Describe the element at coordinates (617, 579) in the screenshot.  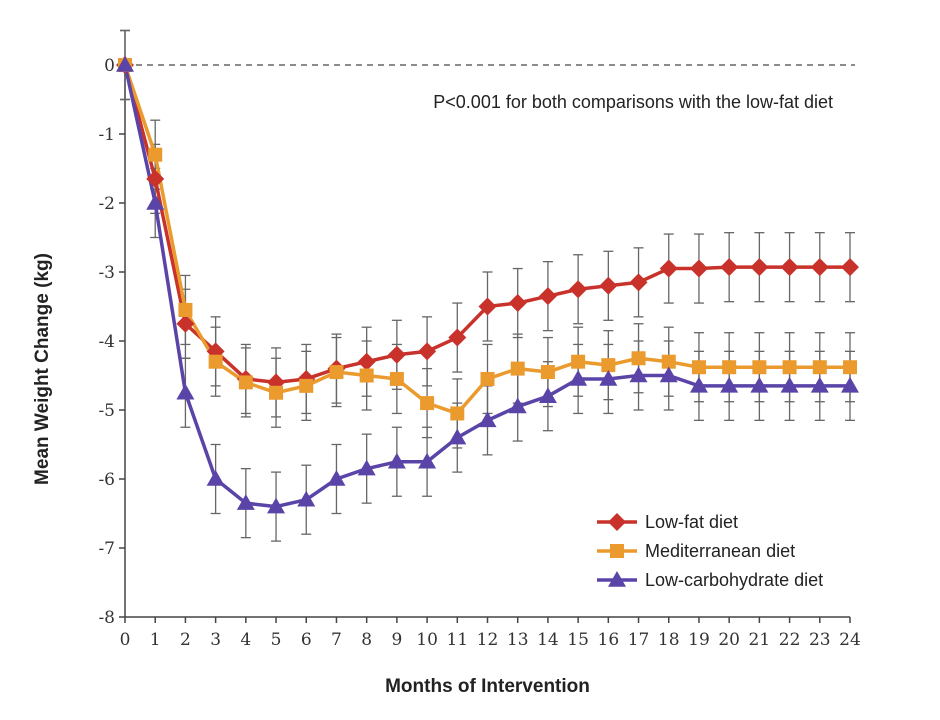
I see `legend-marker-low-carbohydrate-diet` at that location.